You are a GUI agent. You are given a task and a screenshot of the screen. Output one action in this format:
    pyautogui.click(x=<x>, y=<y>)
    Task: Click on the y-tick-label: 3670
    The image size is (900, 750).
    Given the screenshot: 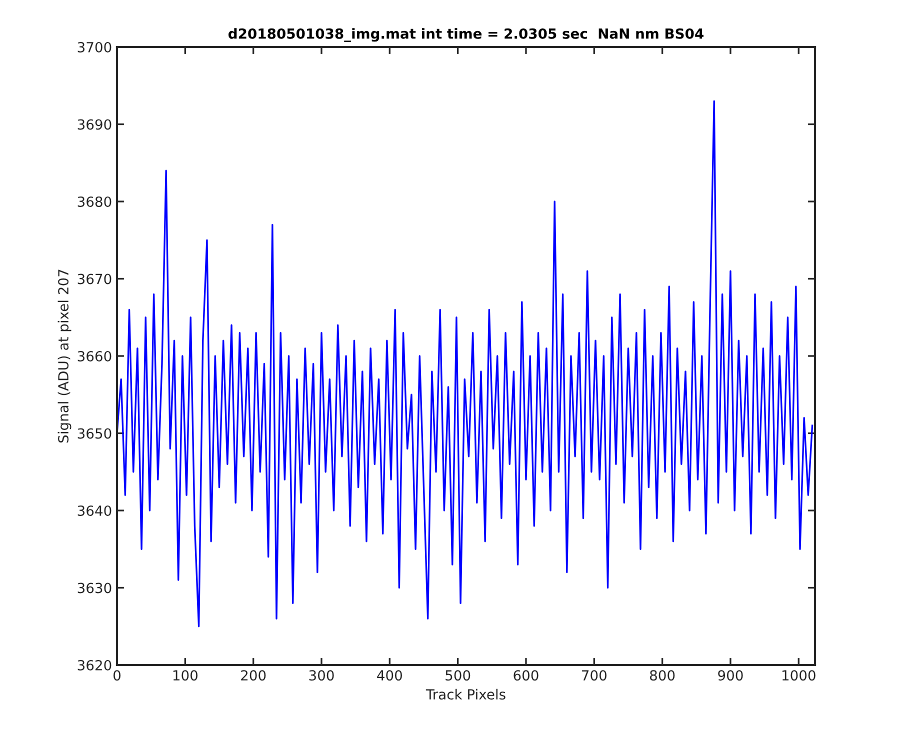 What is the action you would take?
    pyautogui.click(x=95, y=279)
    